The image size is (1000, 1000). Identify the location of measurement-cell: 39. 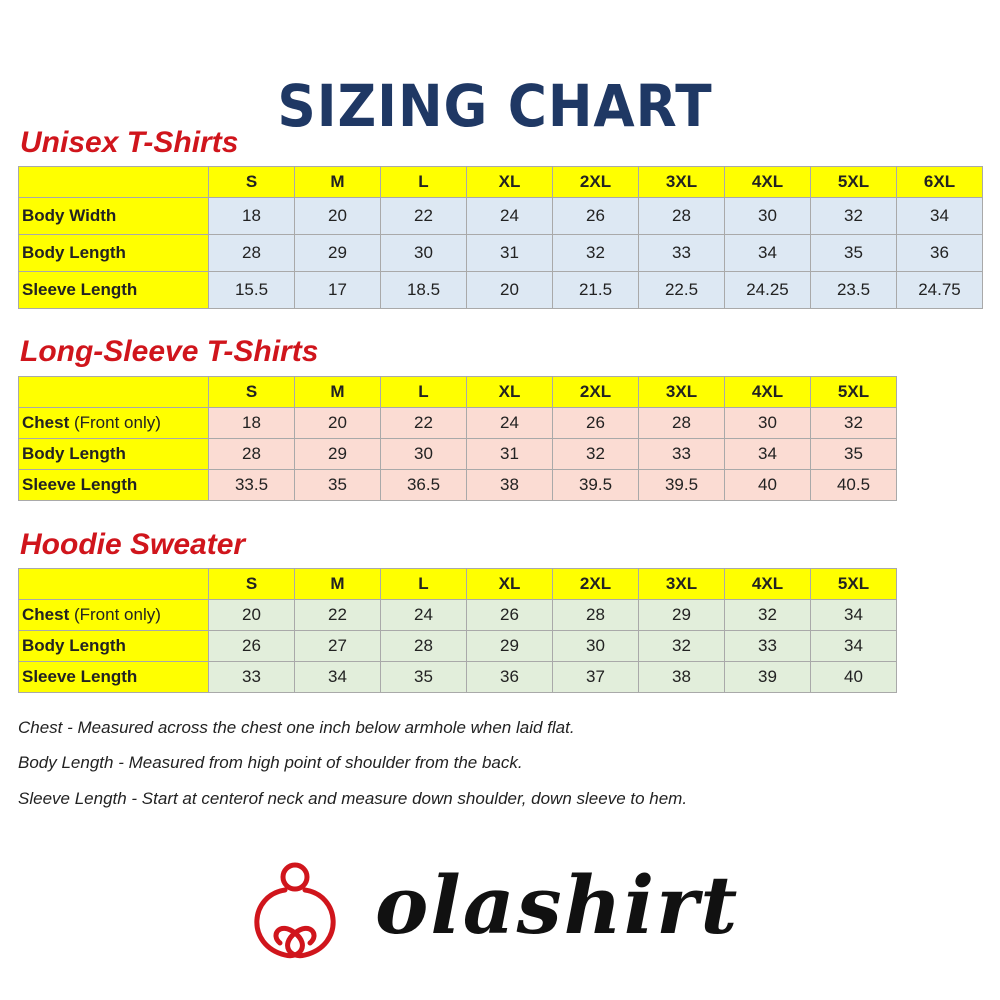
(767, 677).